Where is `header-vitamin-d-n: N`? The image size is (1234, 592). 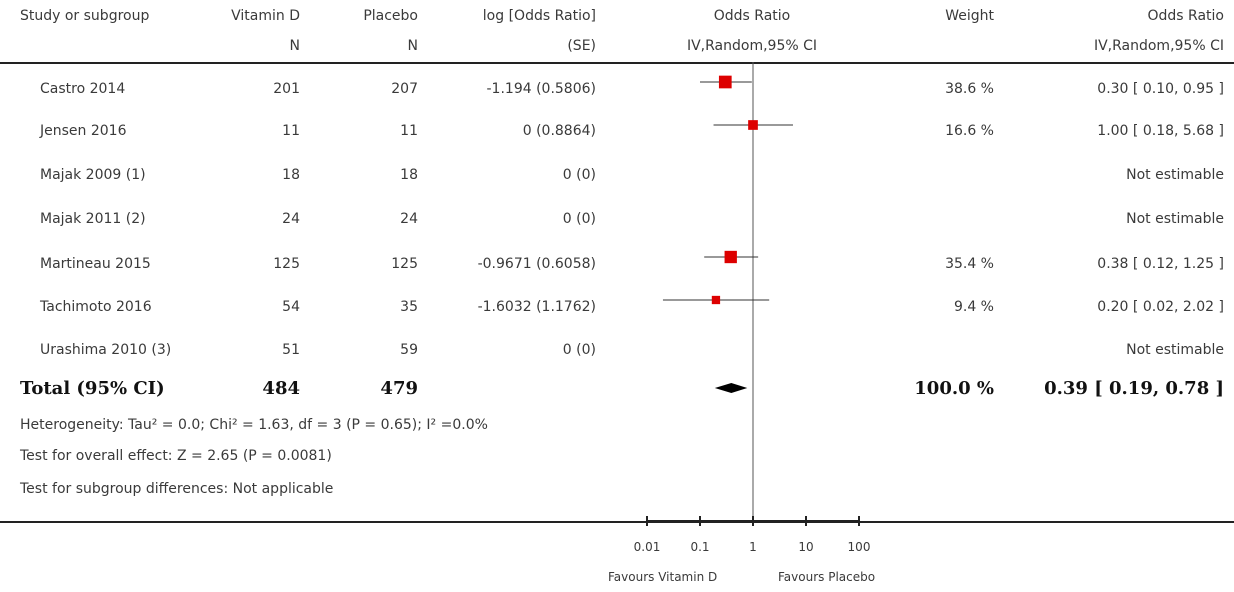 header-vitamin-d-n: N is located at coordinates (294, 46).